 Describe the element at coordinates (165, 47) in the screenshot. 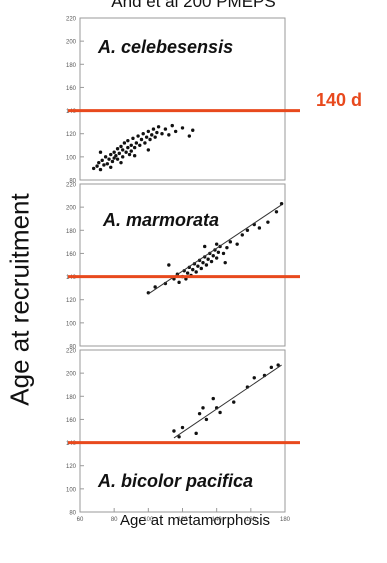

I see `species-title: A. celebesensis` at that location.